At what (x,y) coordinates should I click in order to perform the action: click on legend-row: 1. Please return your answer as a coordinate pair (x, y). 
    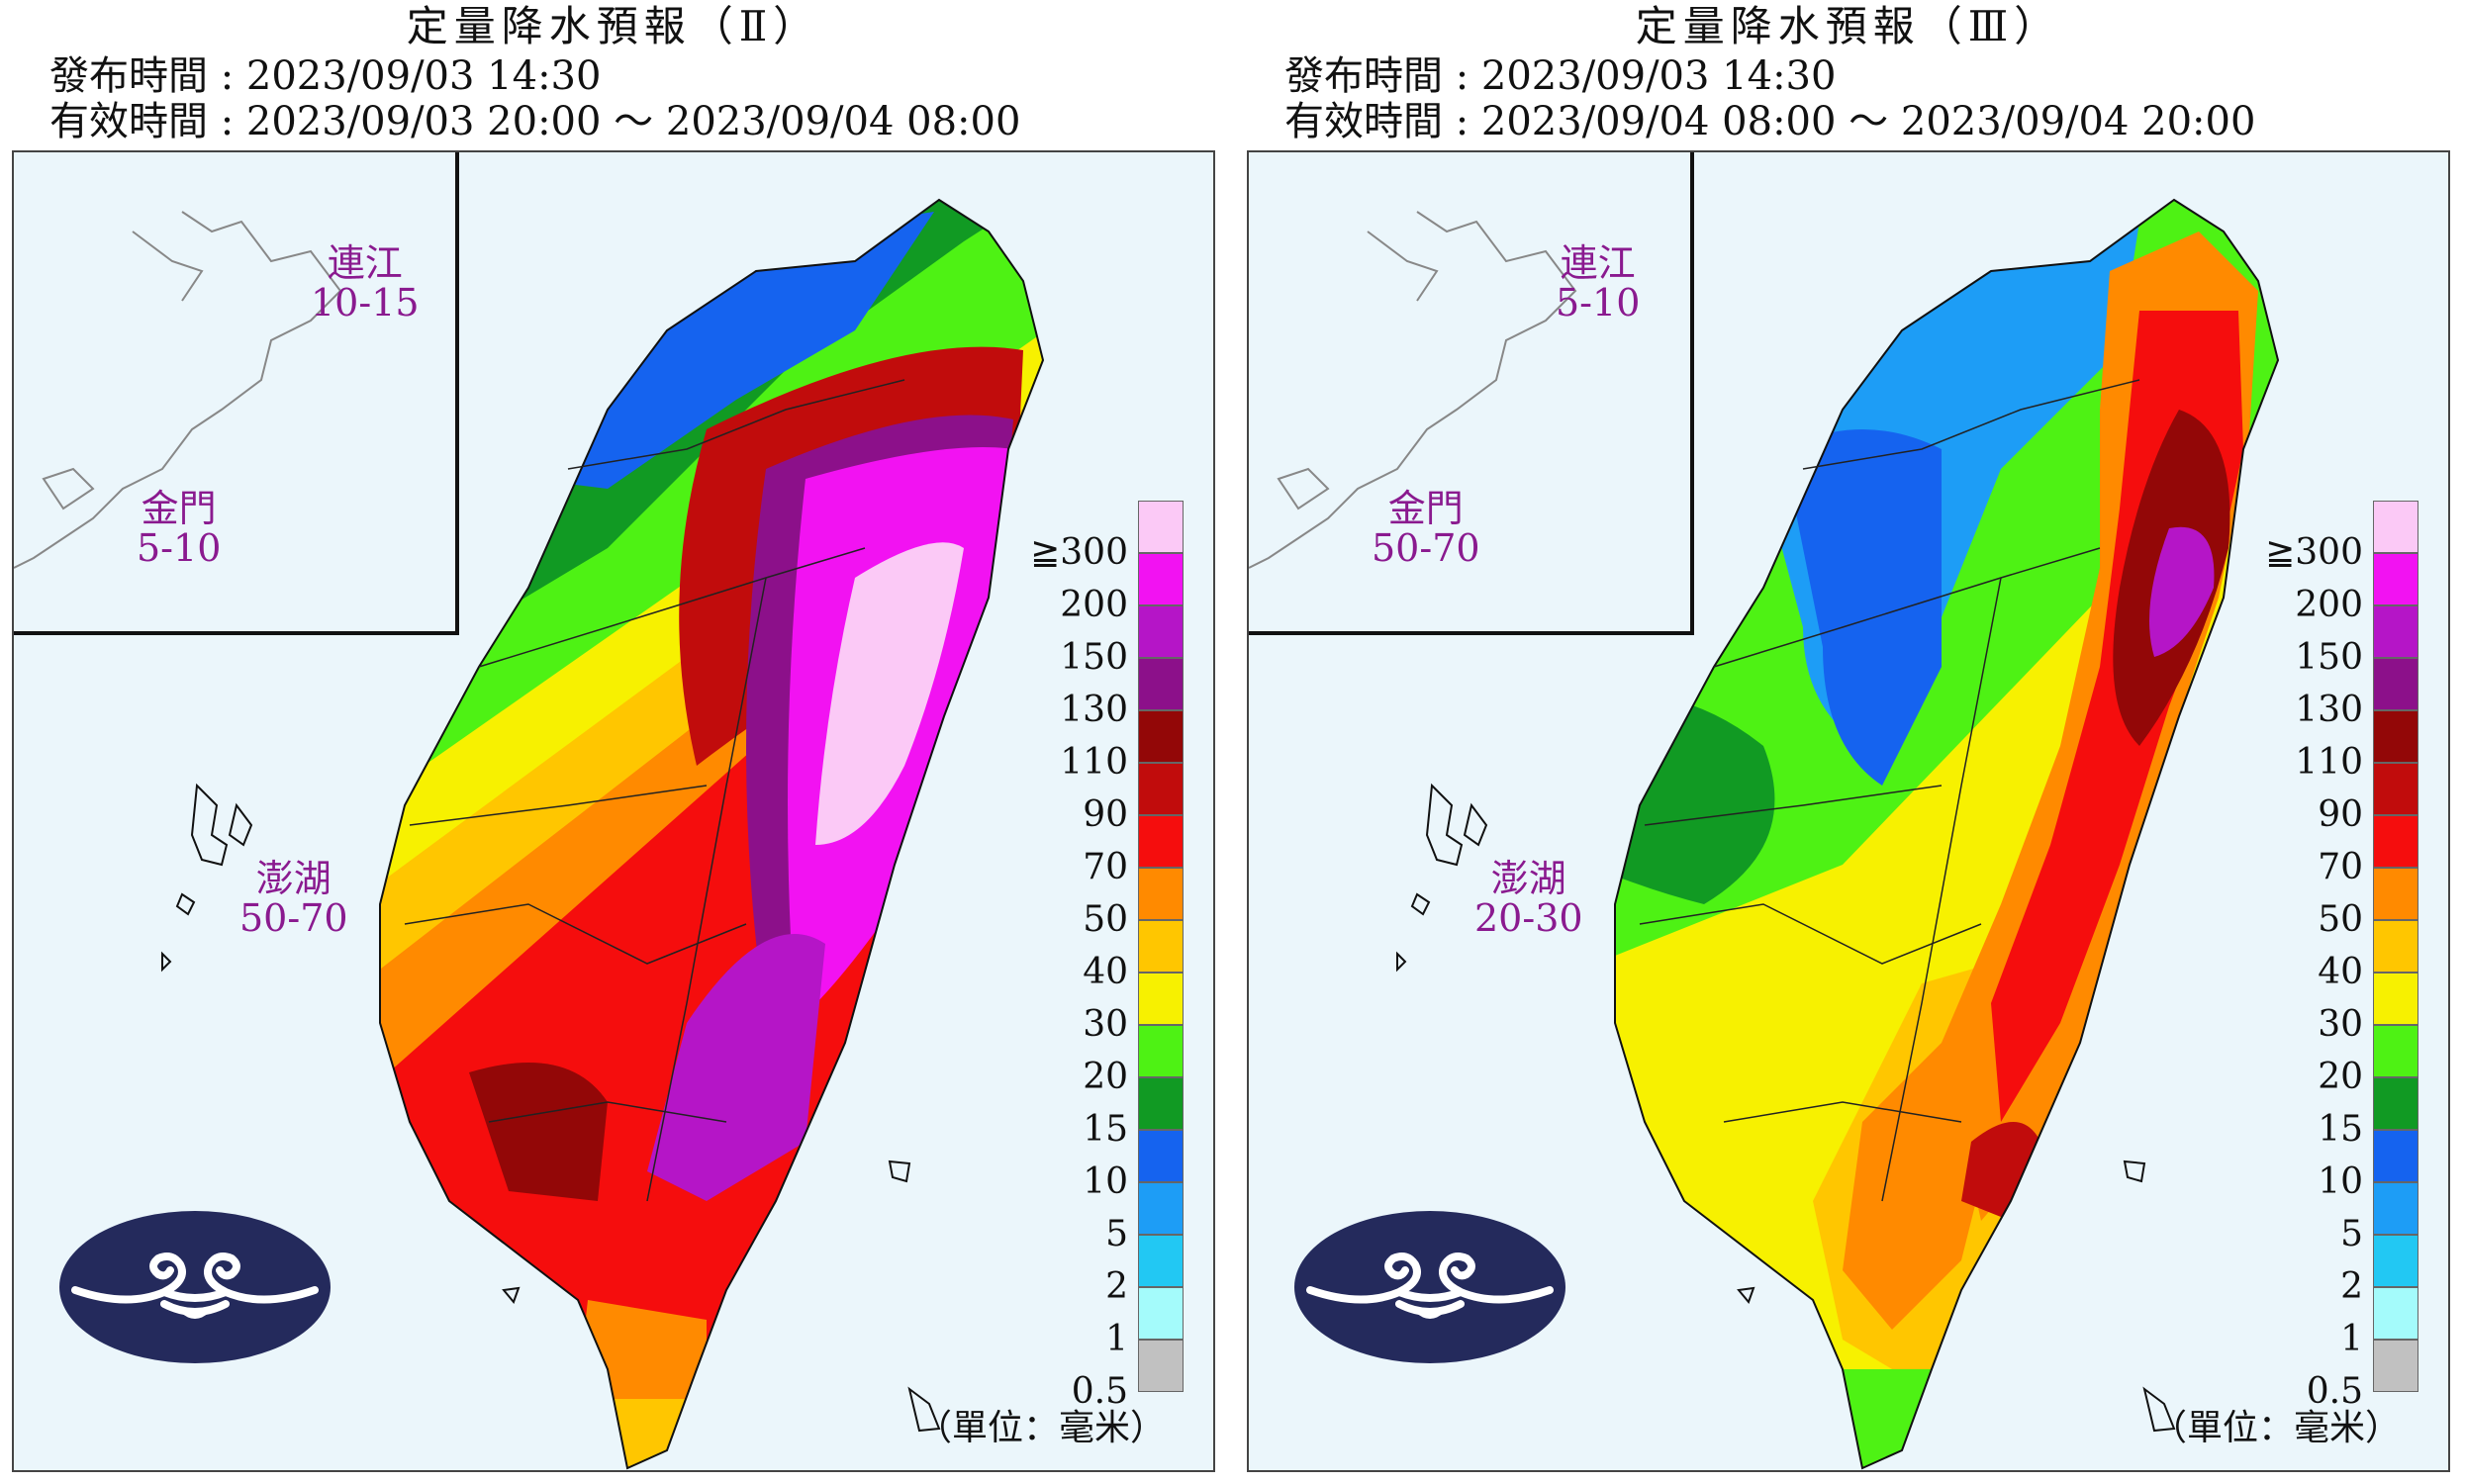
    Looking at the image, I should click on (2339, 1323).